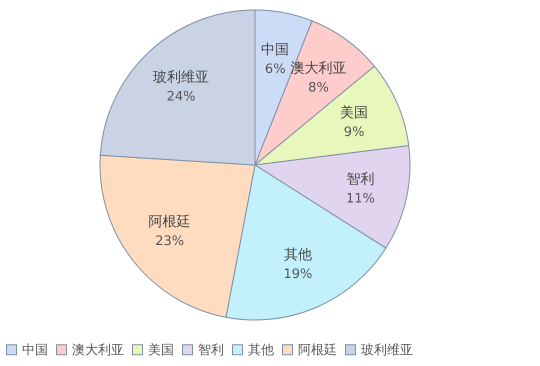 The height and width of the screenshot is (366, 540). Describe the element at coordinates (387, 350) in the screenshot. I see `legend-label: 玻利维亚` at that location.